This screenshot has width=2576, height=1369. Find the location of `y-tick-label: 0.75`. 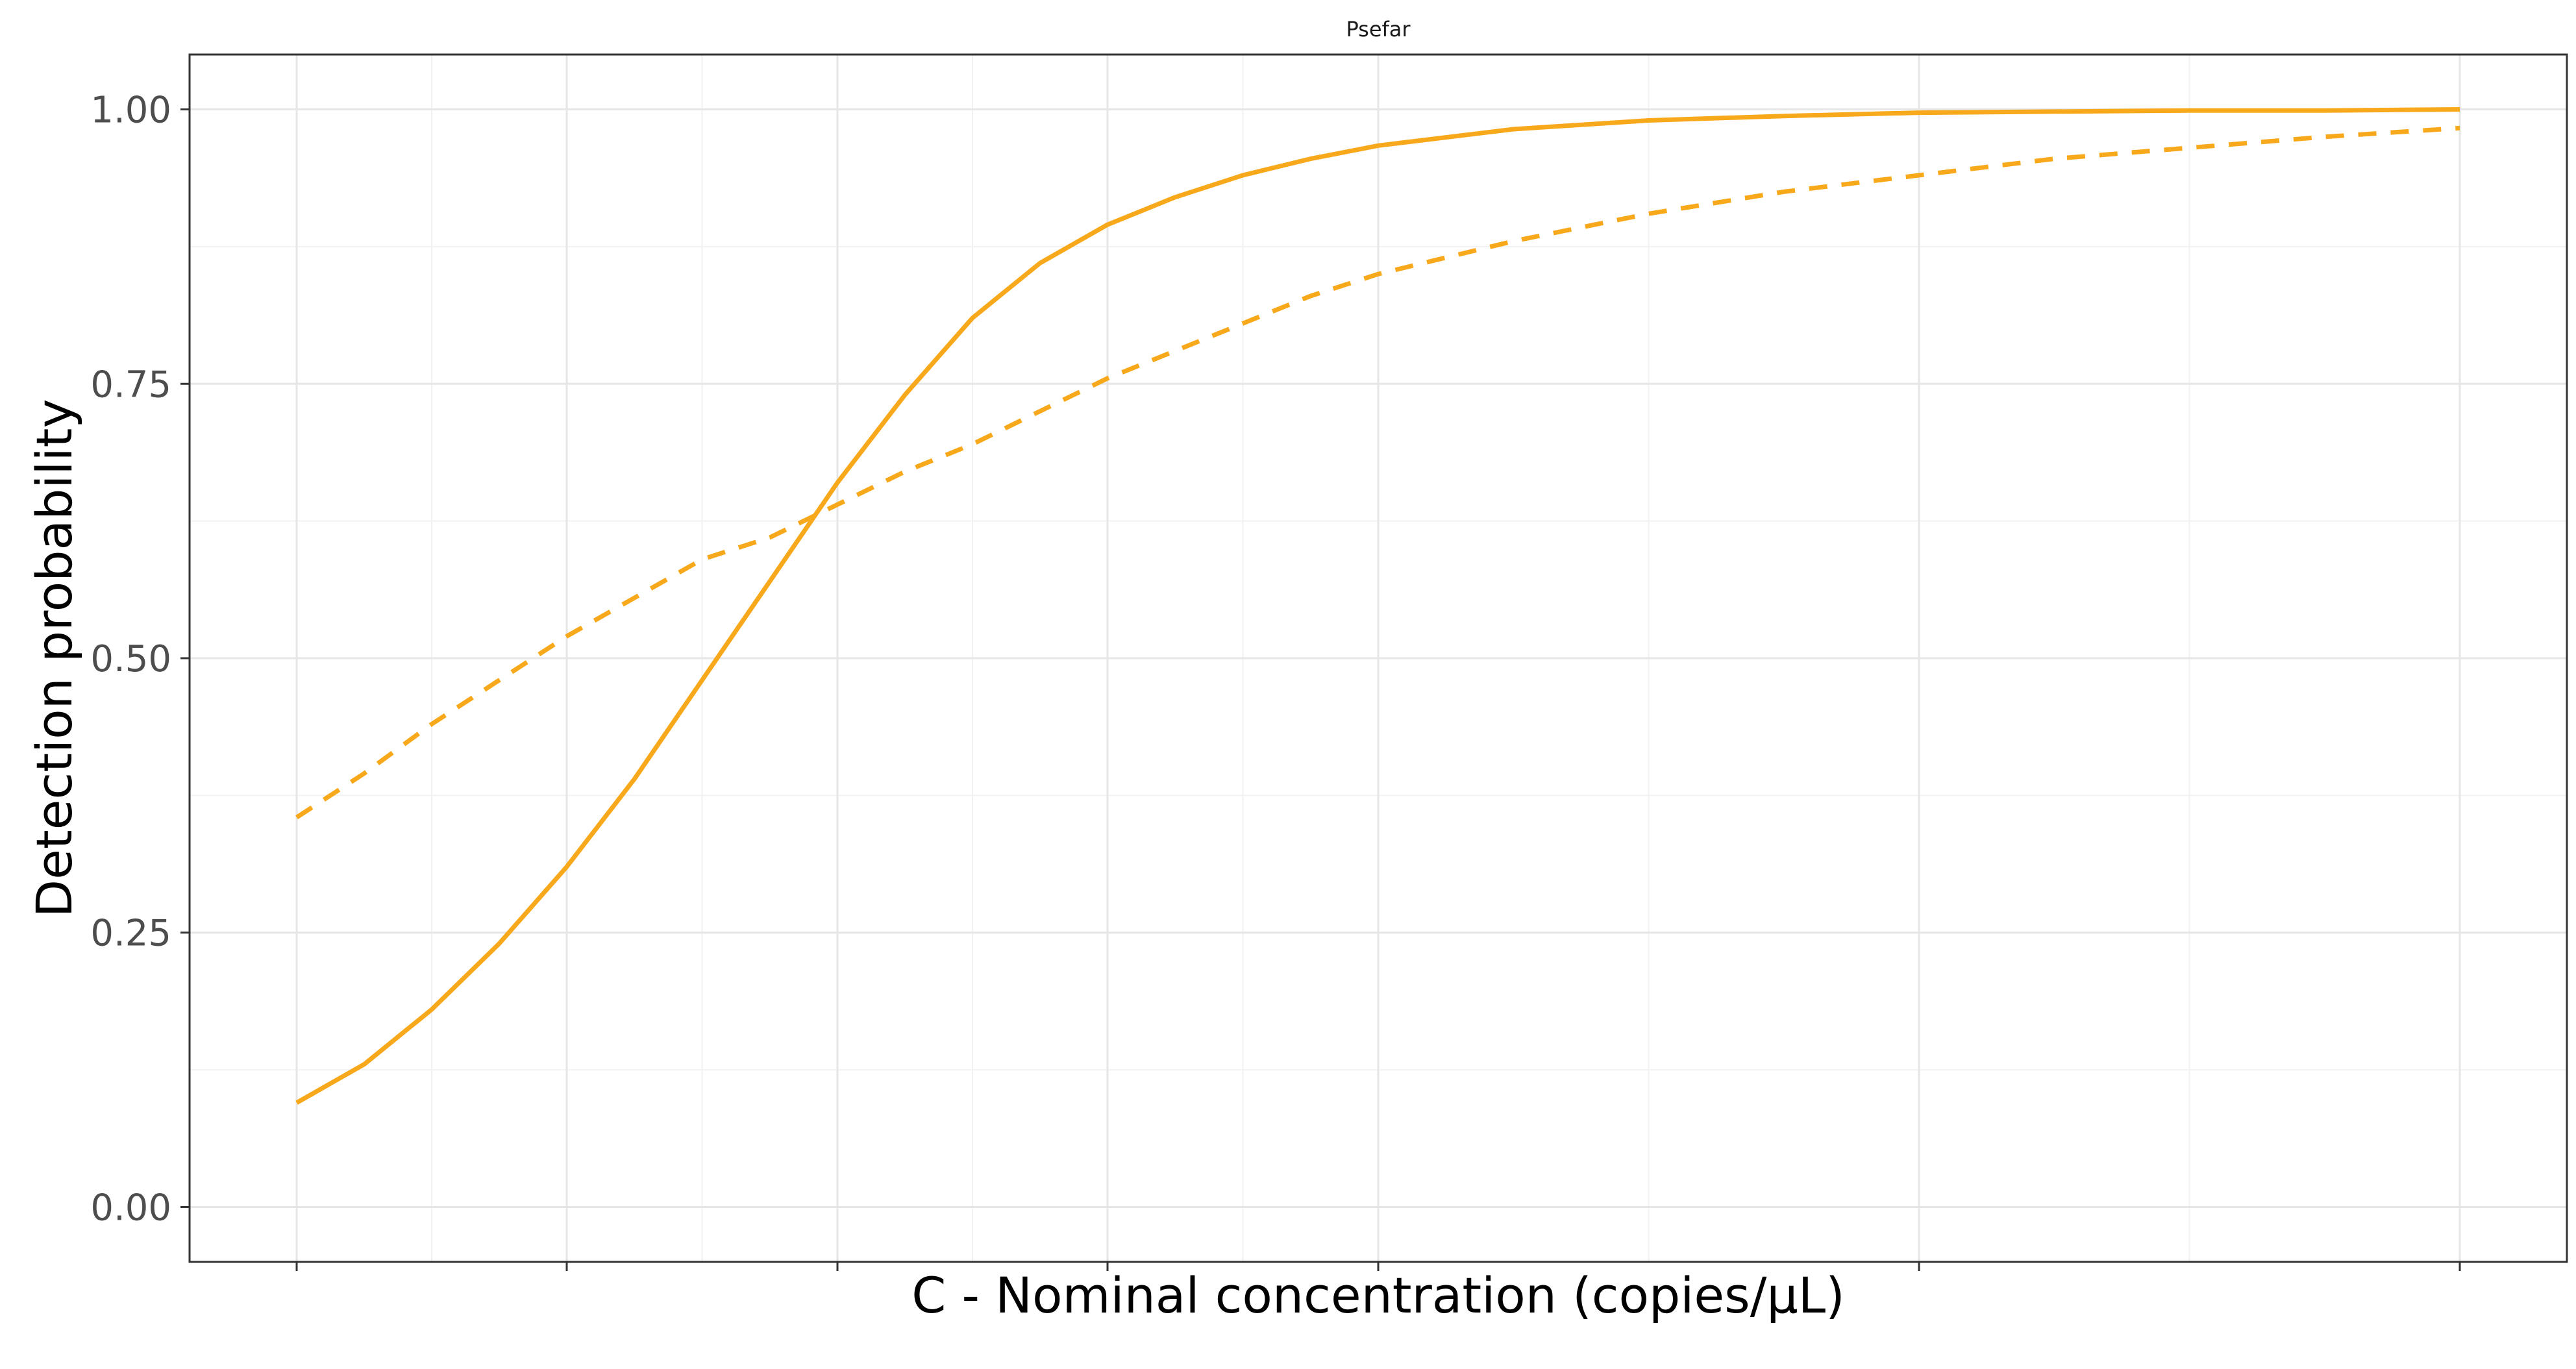

y-tick-label: 0.75 is located at coordinates (130, 385).